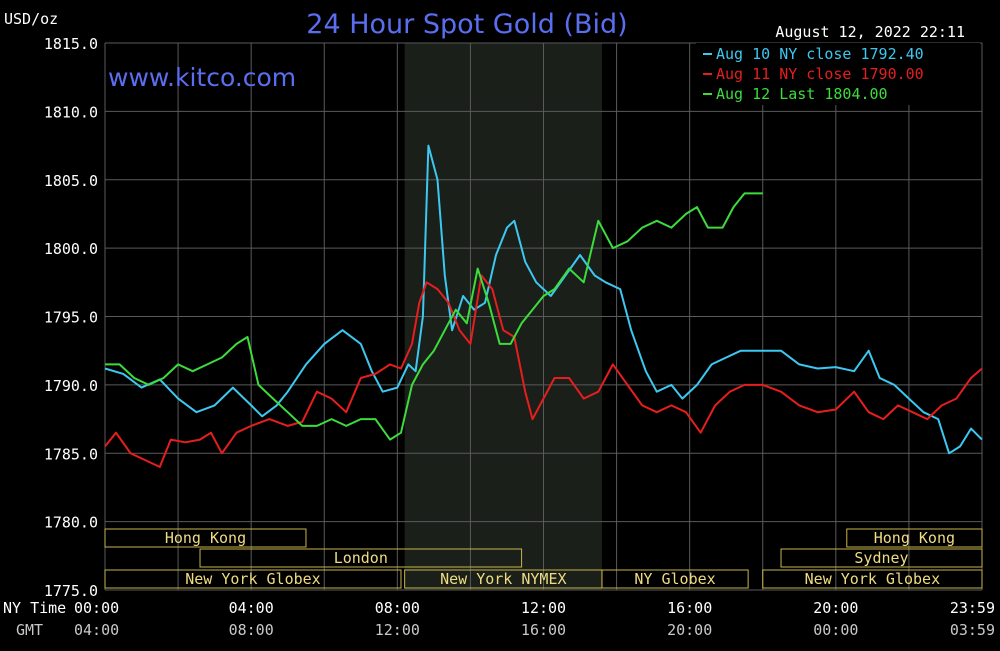 Image resolution: width=1000 pixels, height=651 pixels. I want to click on legend-entry: Aug 11 NY close 1790.00, so click(820, 74).